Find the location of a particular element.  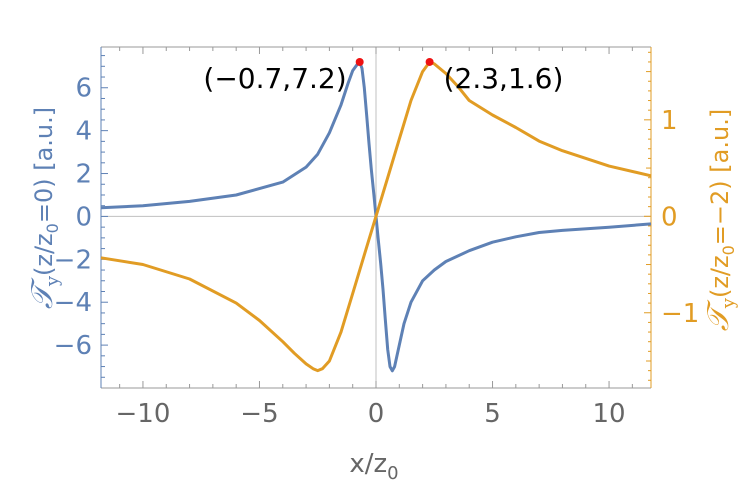

y-right-title-mid: (z/z is located at coordinates (720, 276).